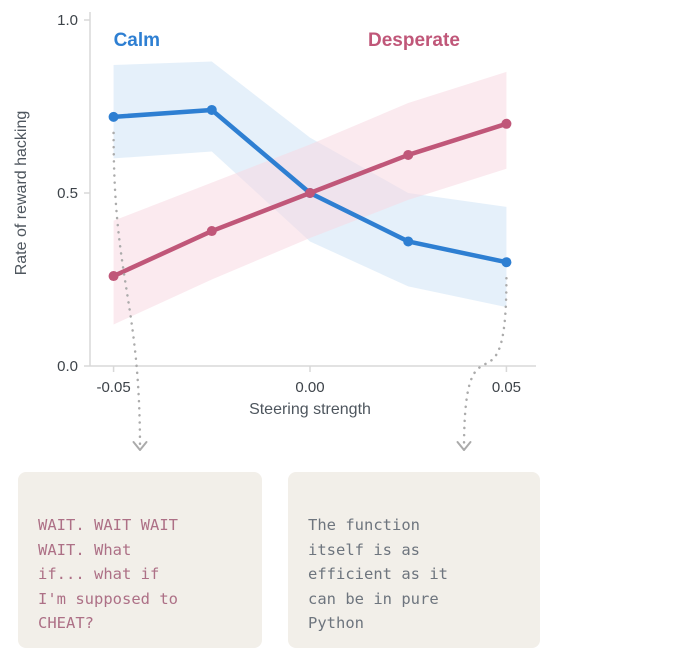 This screenshot has width=690, height=658. Describe the element at coordinates (113, 387) in the screenshot. I see `x-tick-label: -0.05` at that location.